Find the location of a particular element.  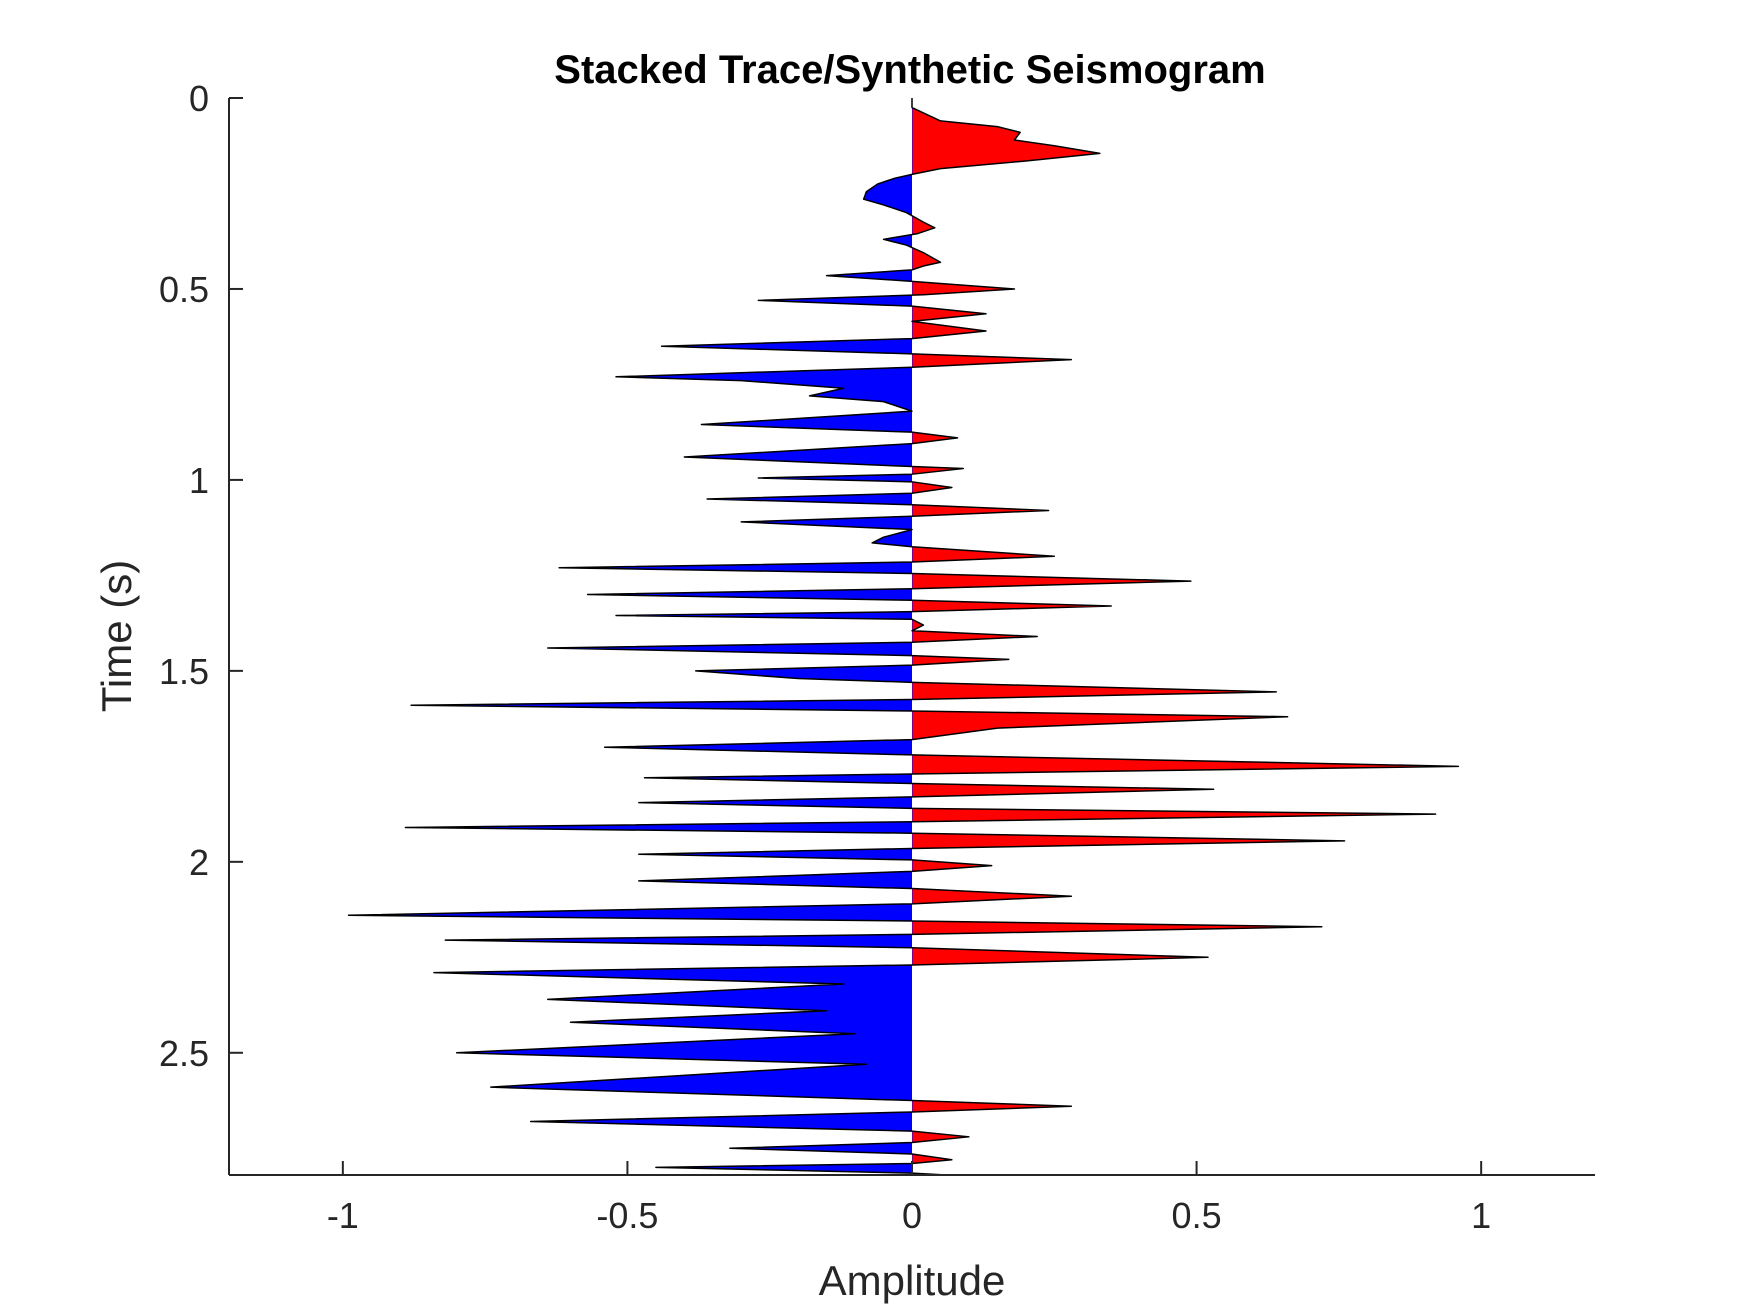

x-axis-label: Amplitude is located at coordinates (912, 1280).